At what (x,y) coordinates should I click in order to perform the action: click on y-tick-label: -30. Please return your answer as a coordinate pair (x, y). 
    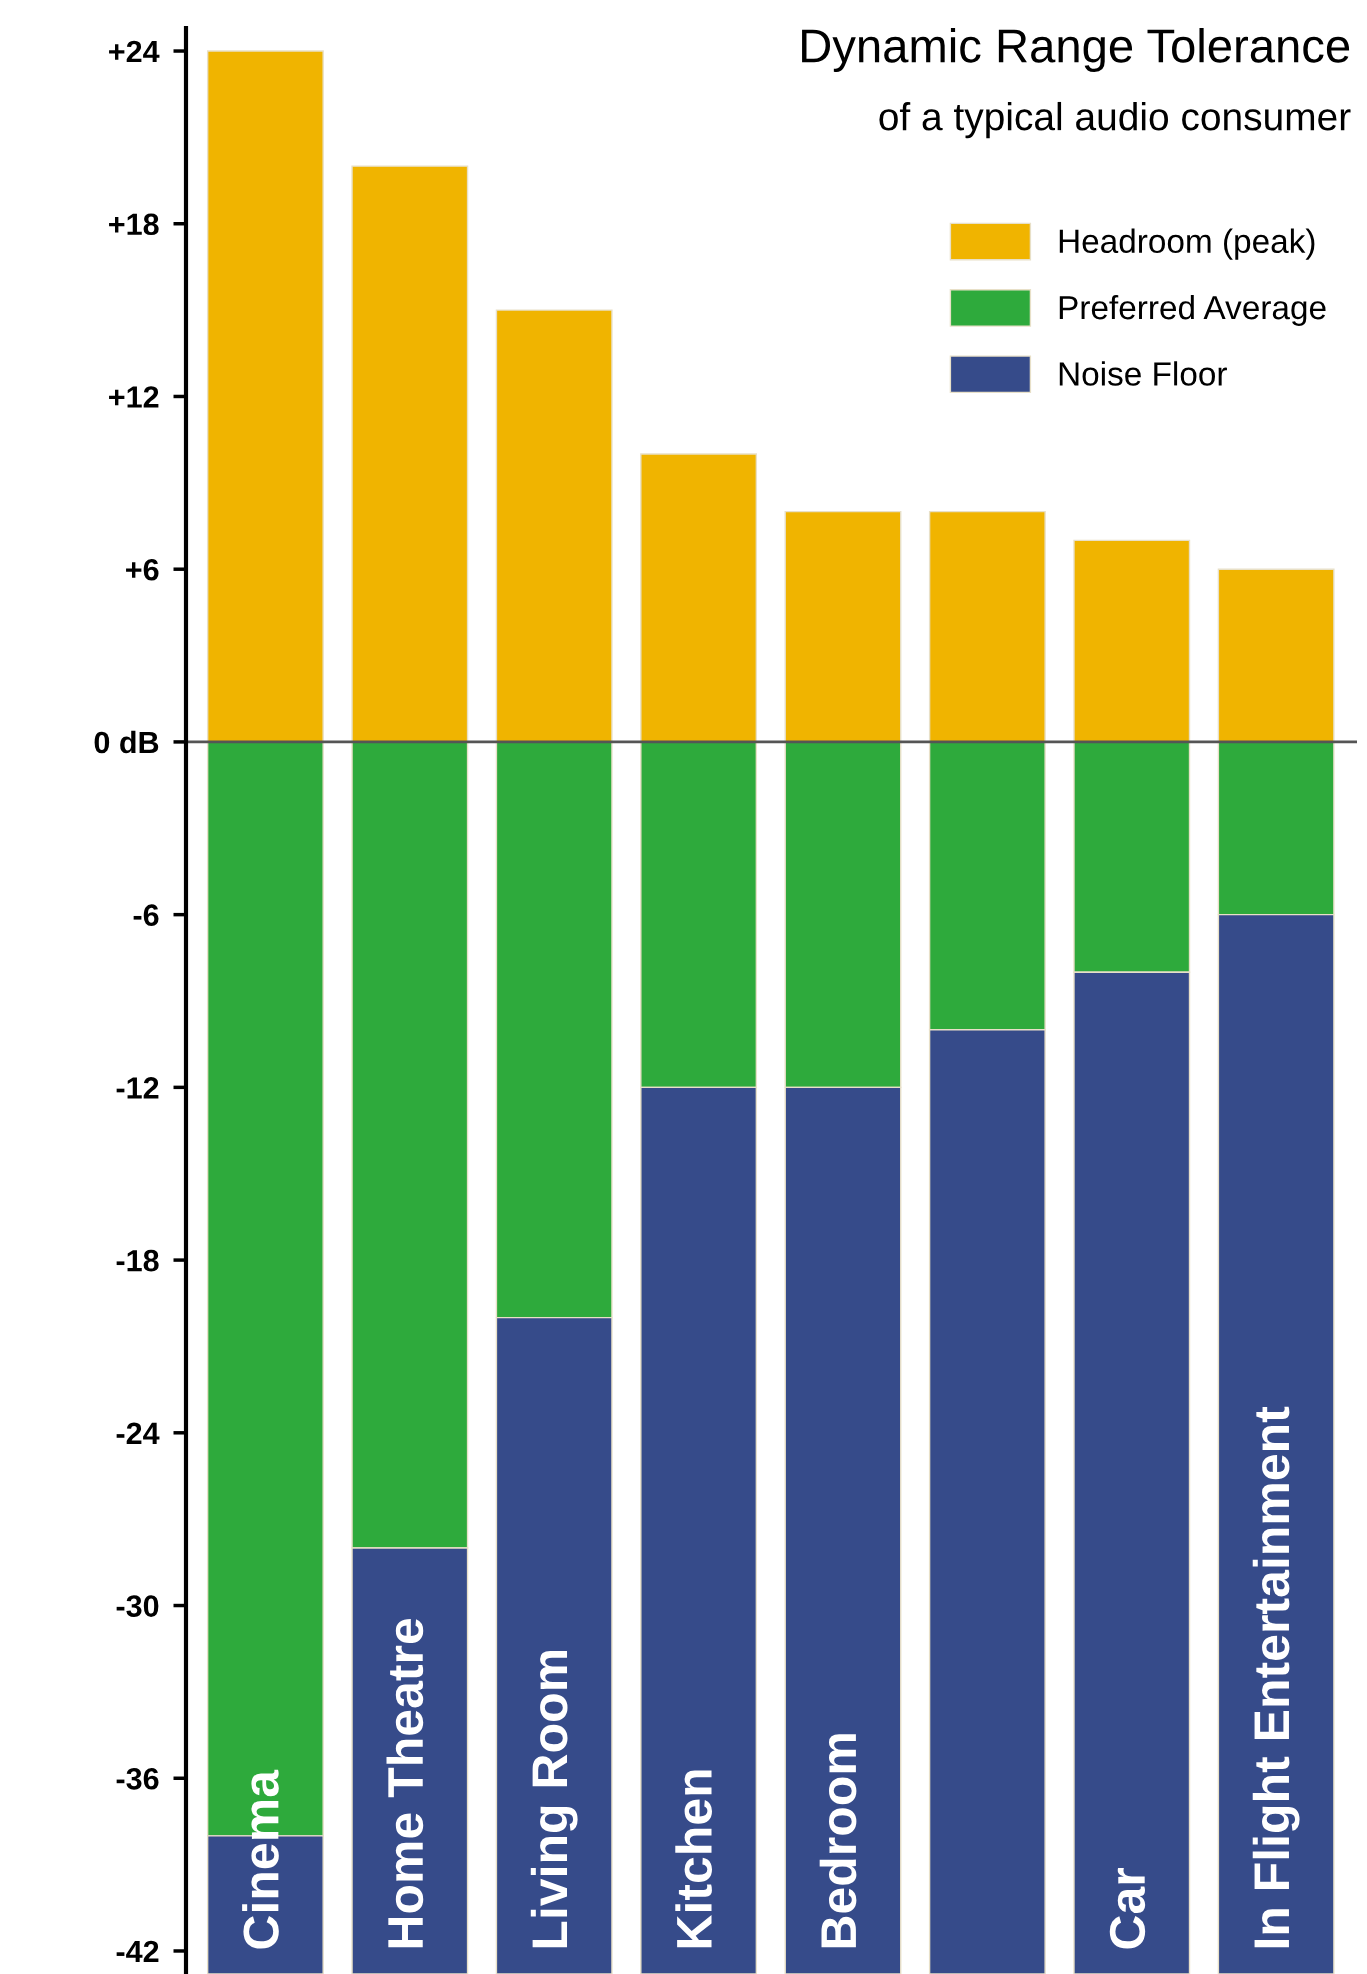
    Looking at the image, I should click on (137, 1606).